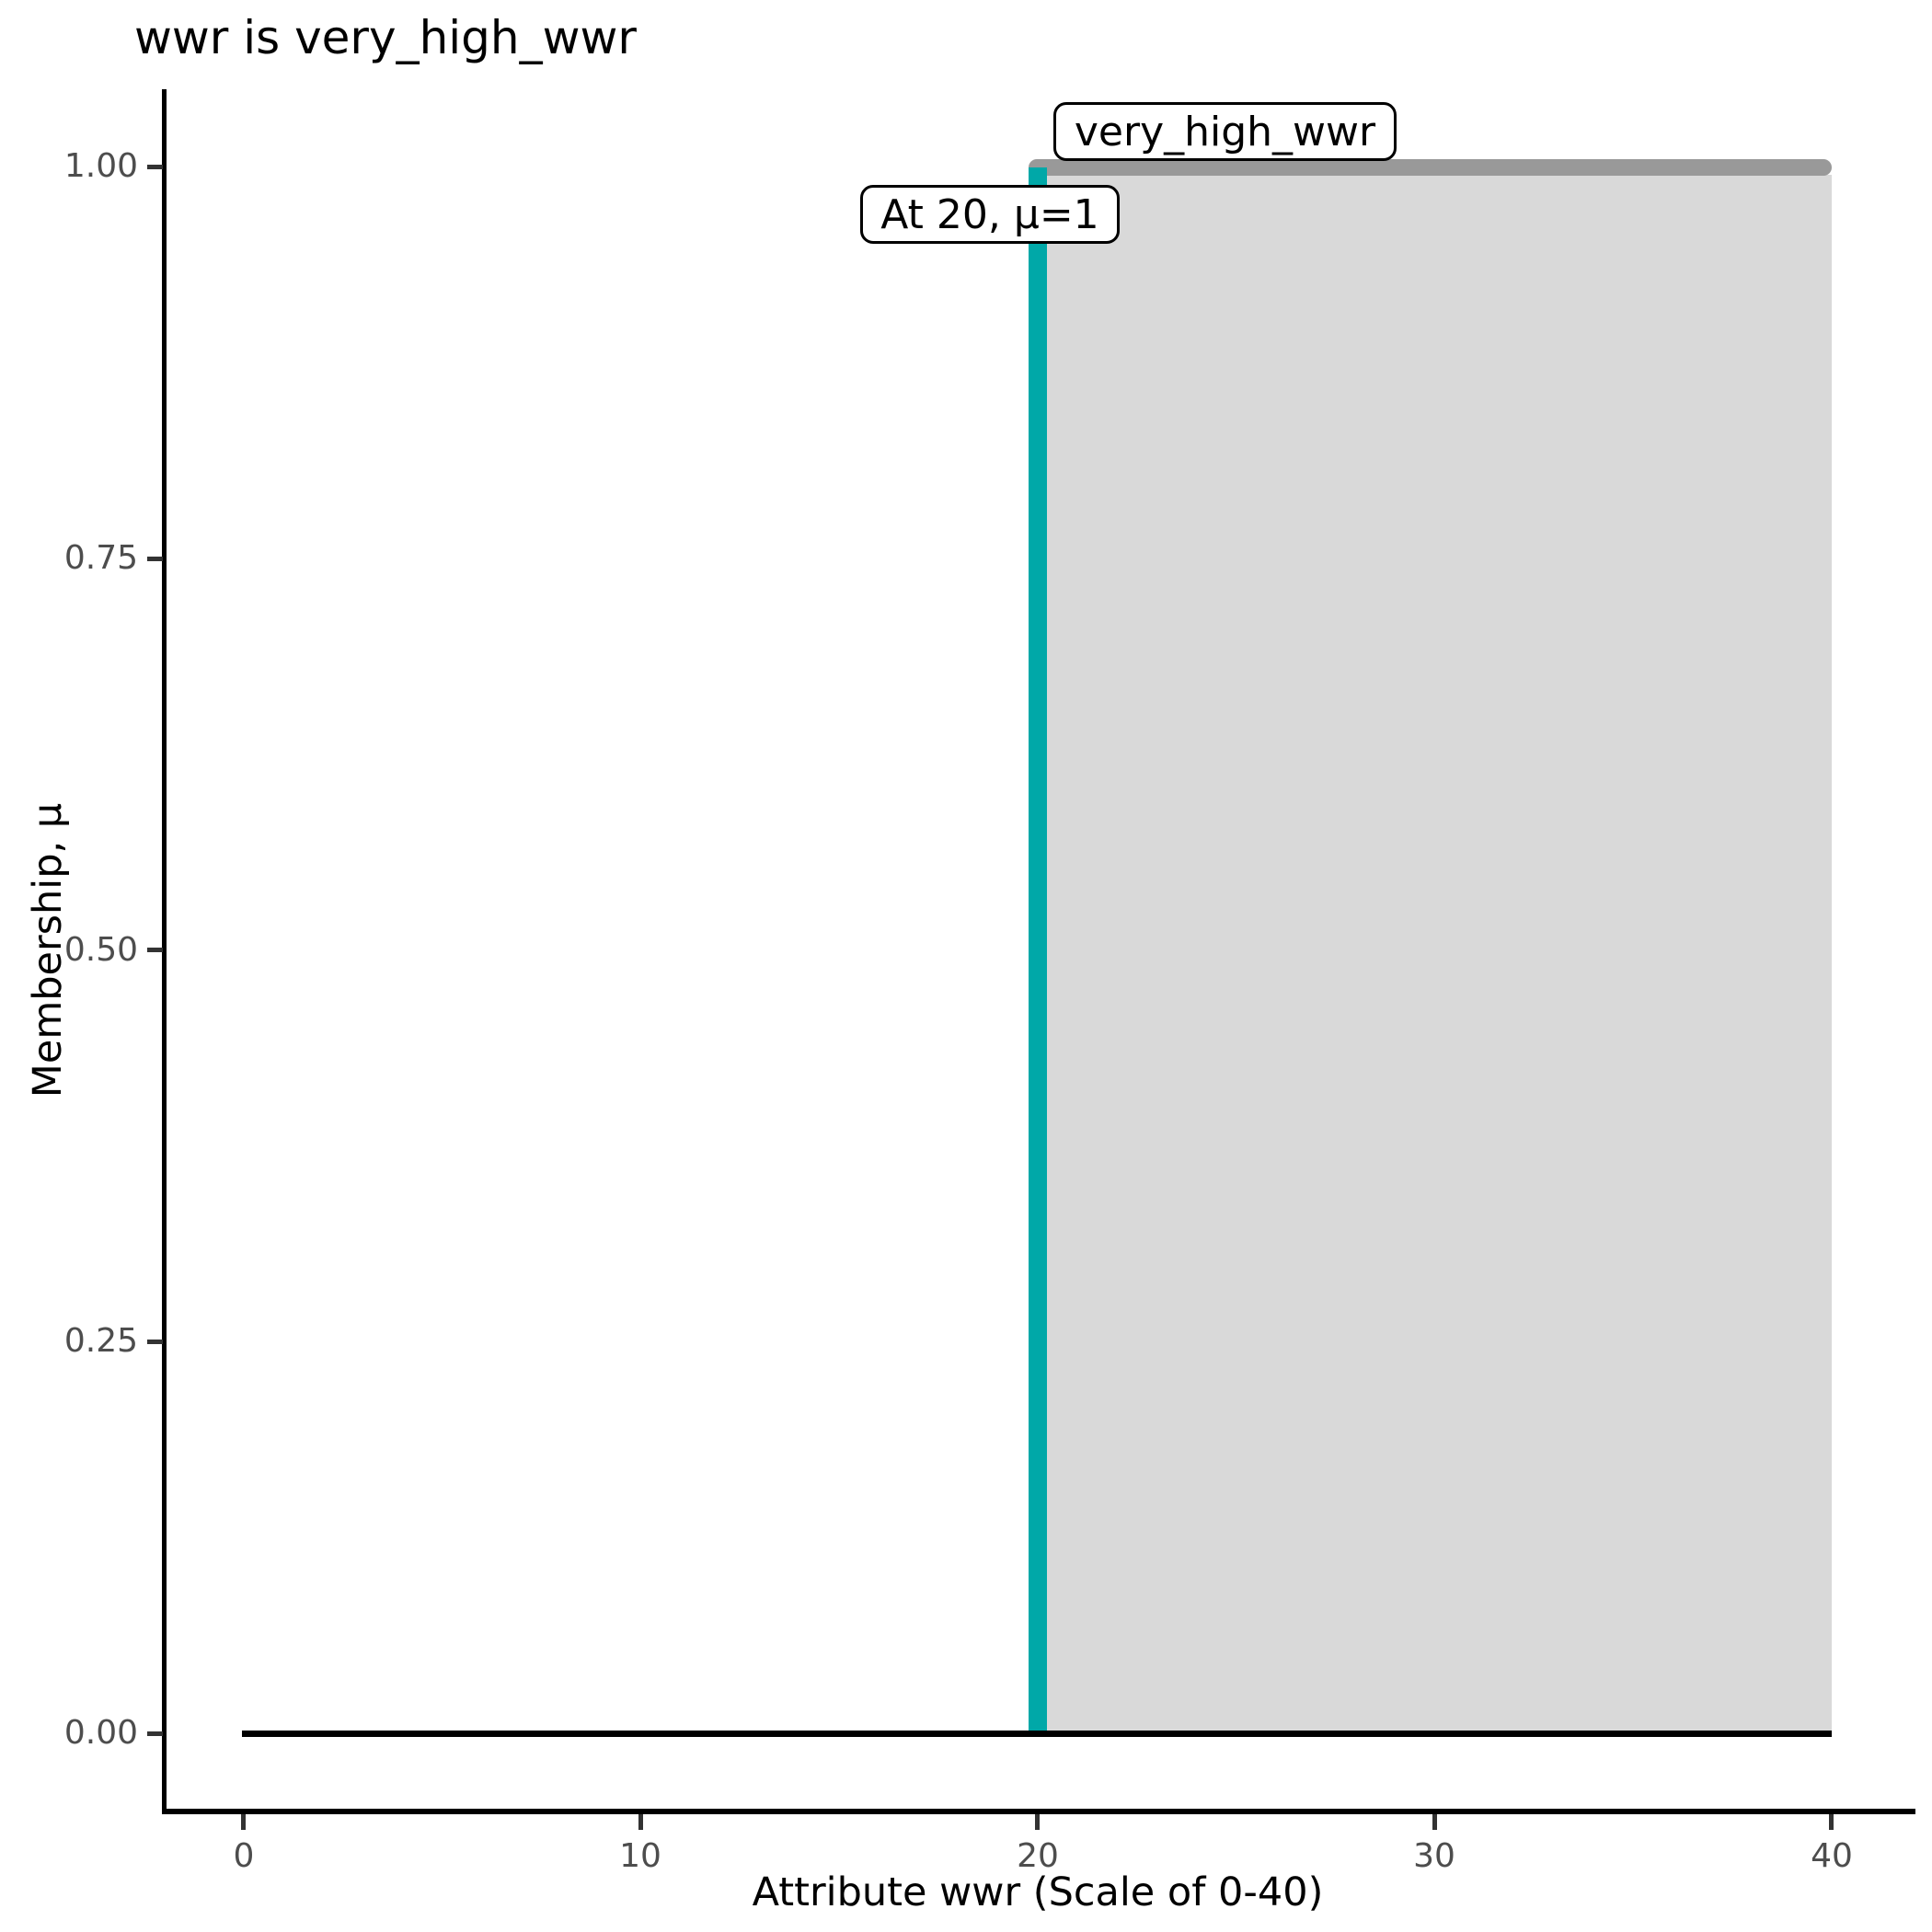  Describe the element at coordinates (1038, 1892) in the screenshot. I see `x-axis-title: Attribute wwr (Scale of 0-40)` at that location.